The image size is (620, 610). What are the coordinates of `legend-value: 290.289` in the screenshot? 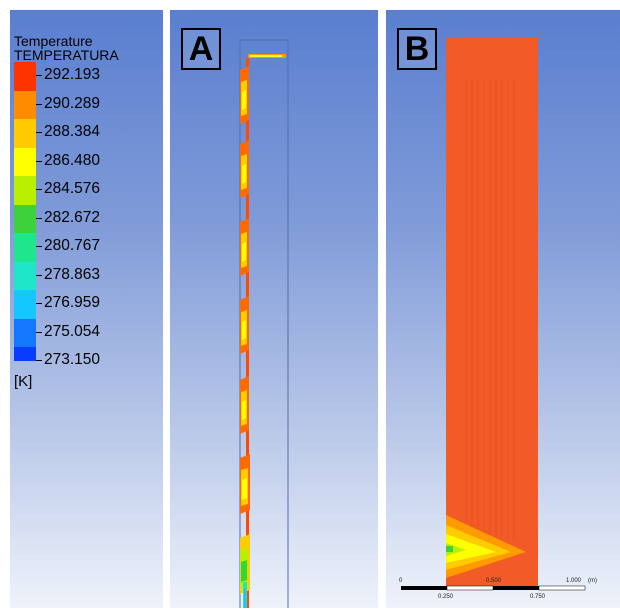 It's located at (72, 103).